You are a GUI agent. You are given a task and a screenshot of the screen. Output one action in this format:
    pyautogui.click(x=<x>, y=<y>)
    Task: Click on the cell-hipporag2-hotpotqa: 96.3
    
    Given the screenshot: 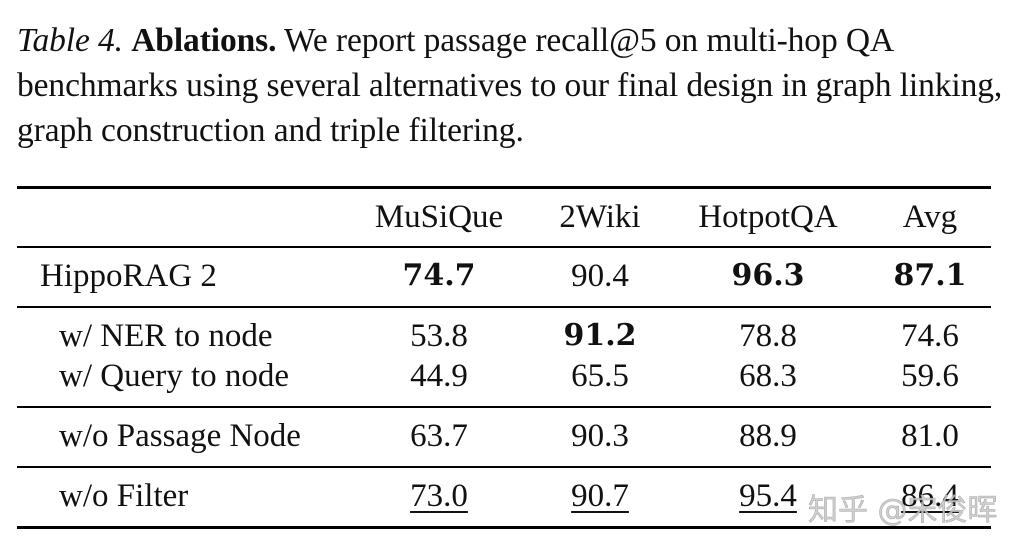 What is the action you would take?
    pyautogui.click(x=768, y=275)
    